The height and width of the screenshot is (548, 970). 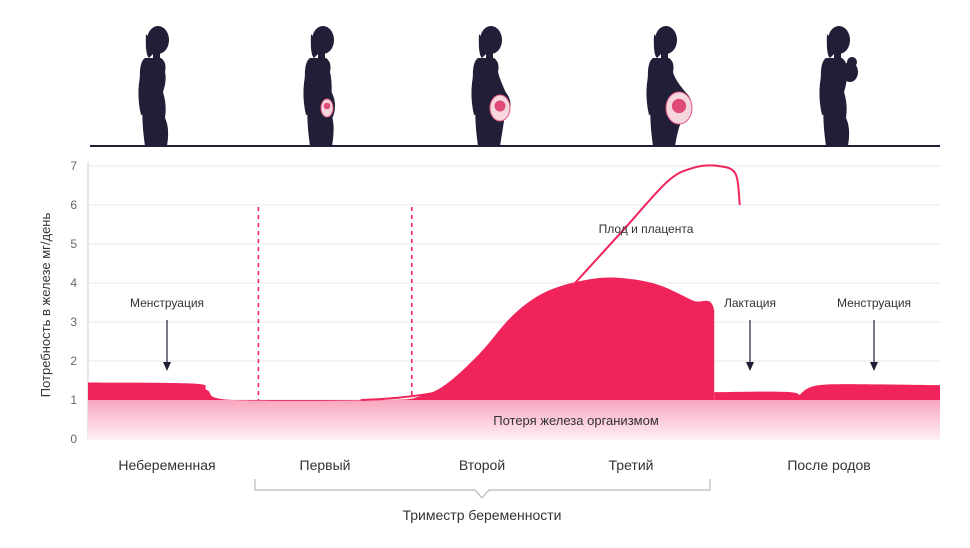 I want to click on fetus-curve-label: Плод и плацента, so click(x=646, y=229).